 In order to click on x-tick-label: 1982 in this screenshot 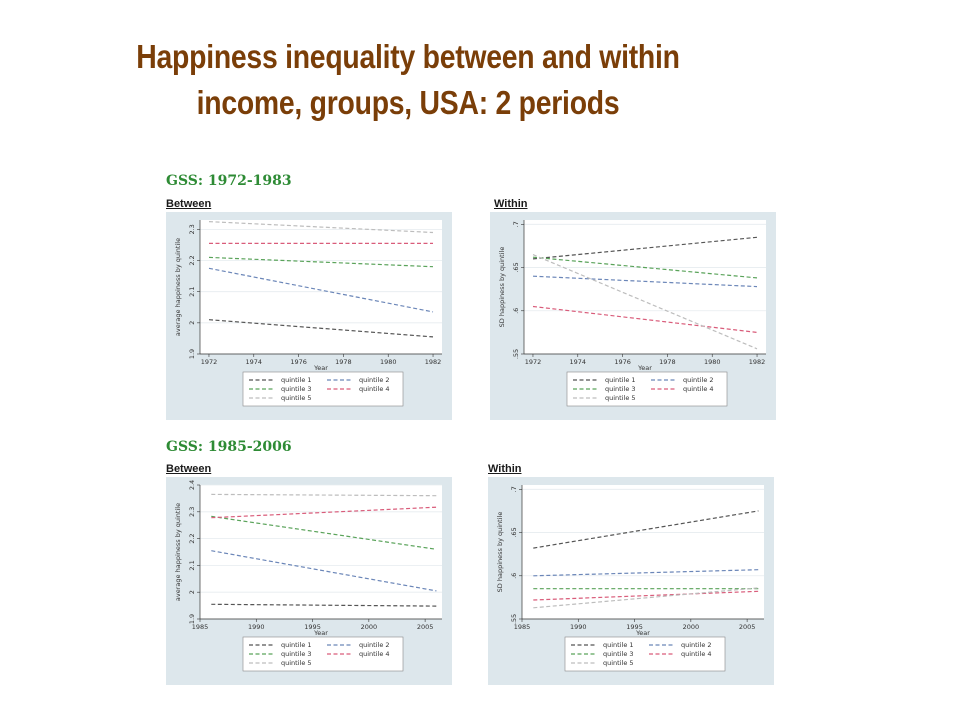, I will do `click(757, 362)`.